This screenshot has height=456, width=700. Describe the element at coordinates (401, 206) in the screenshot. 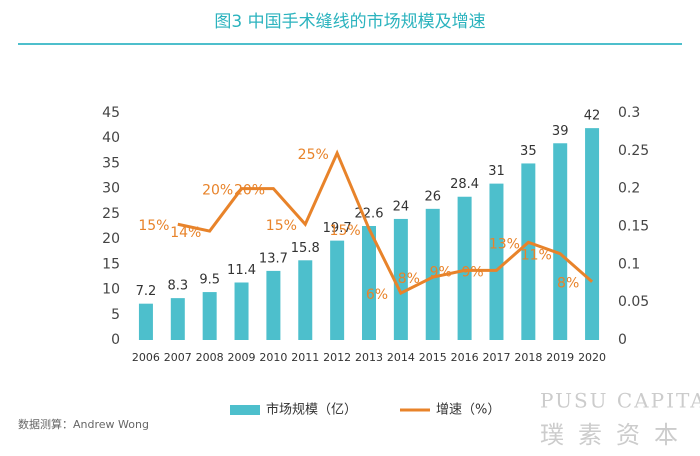

I see `bar-label: 24` at that location.